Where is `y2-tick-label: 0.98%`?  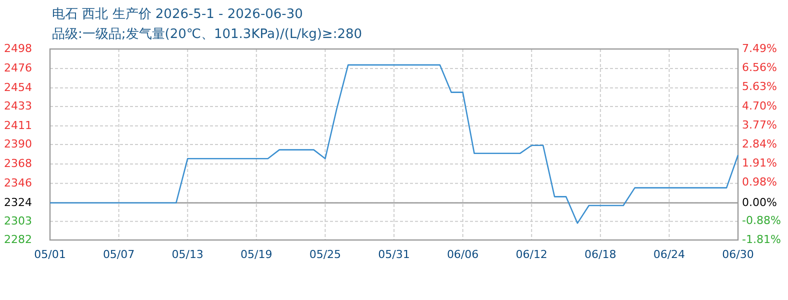
y2-tick-label: 0.98% is located at coordinates (759, 182).